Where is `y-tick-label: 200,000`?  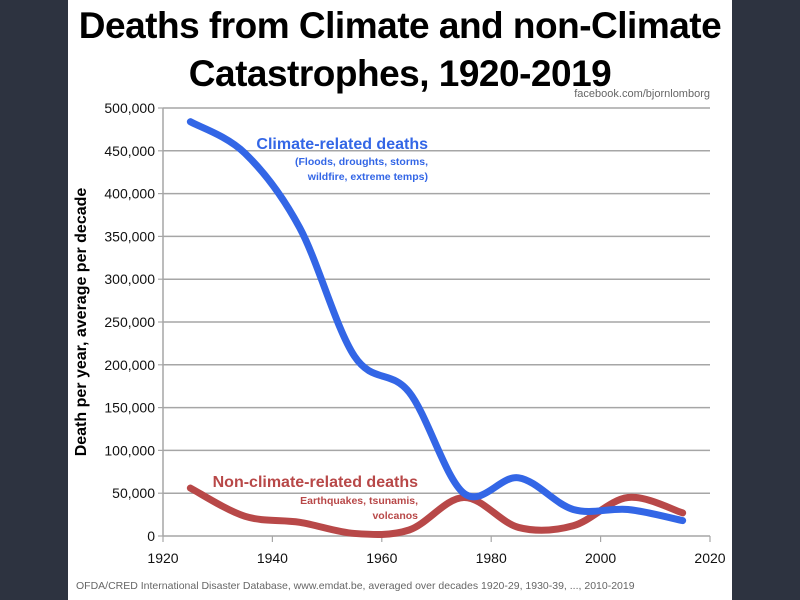 y-tick-label: 200,000 is located at coordinates (129, 365).